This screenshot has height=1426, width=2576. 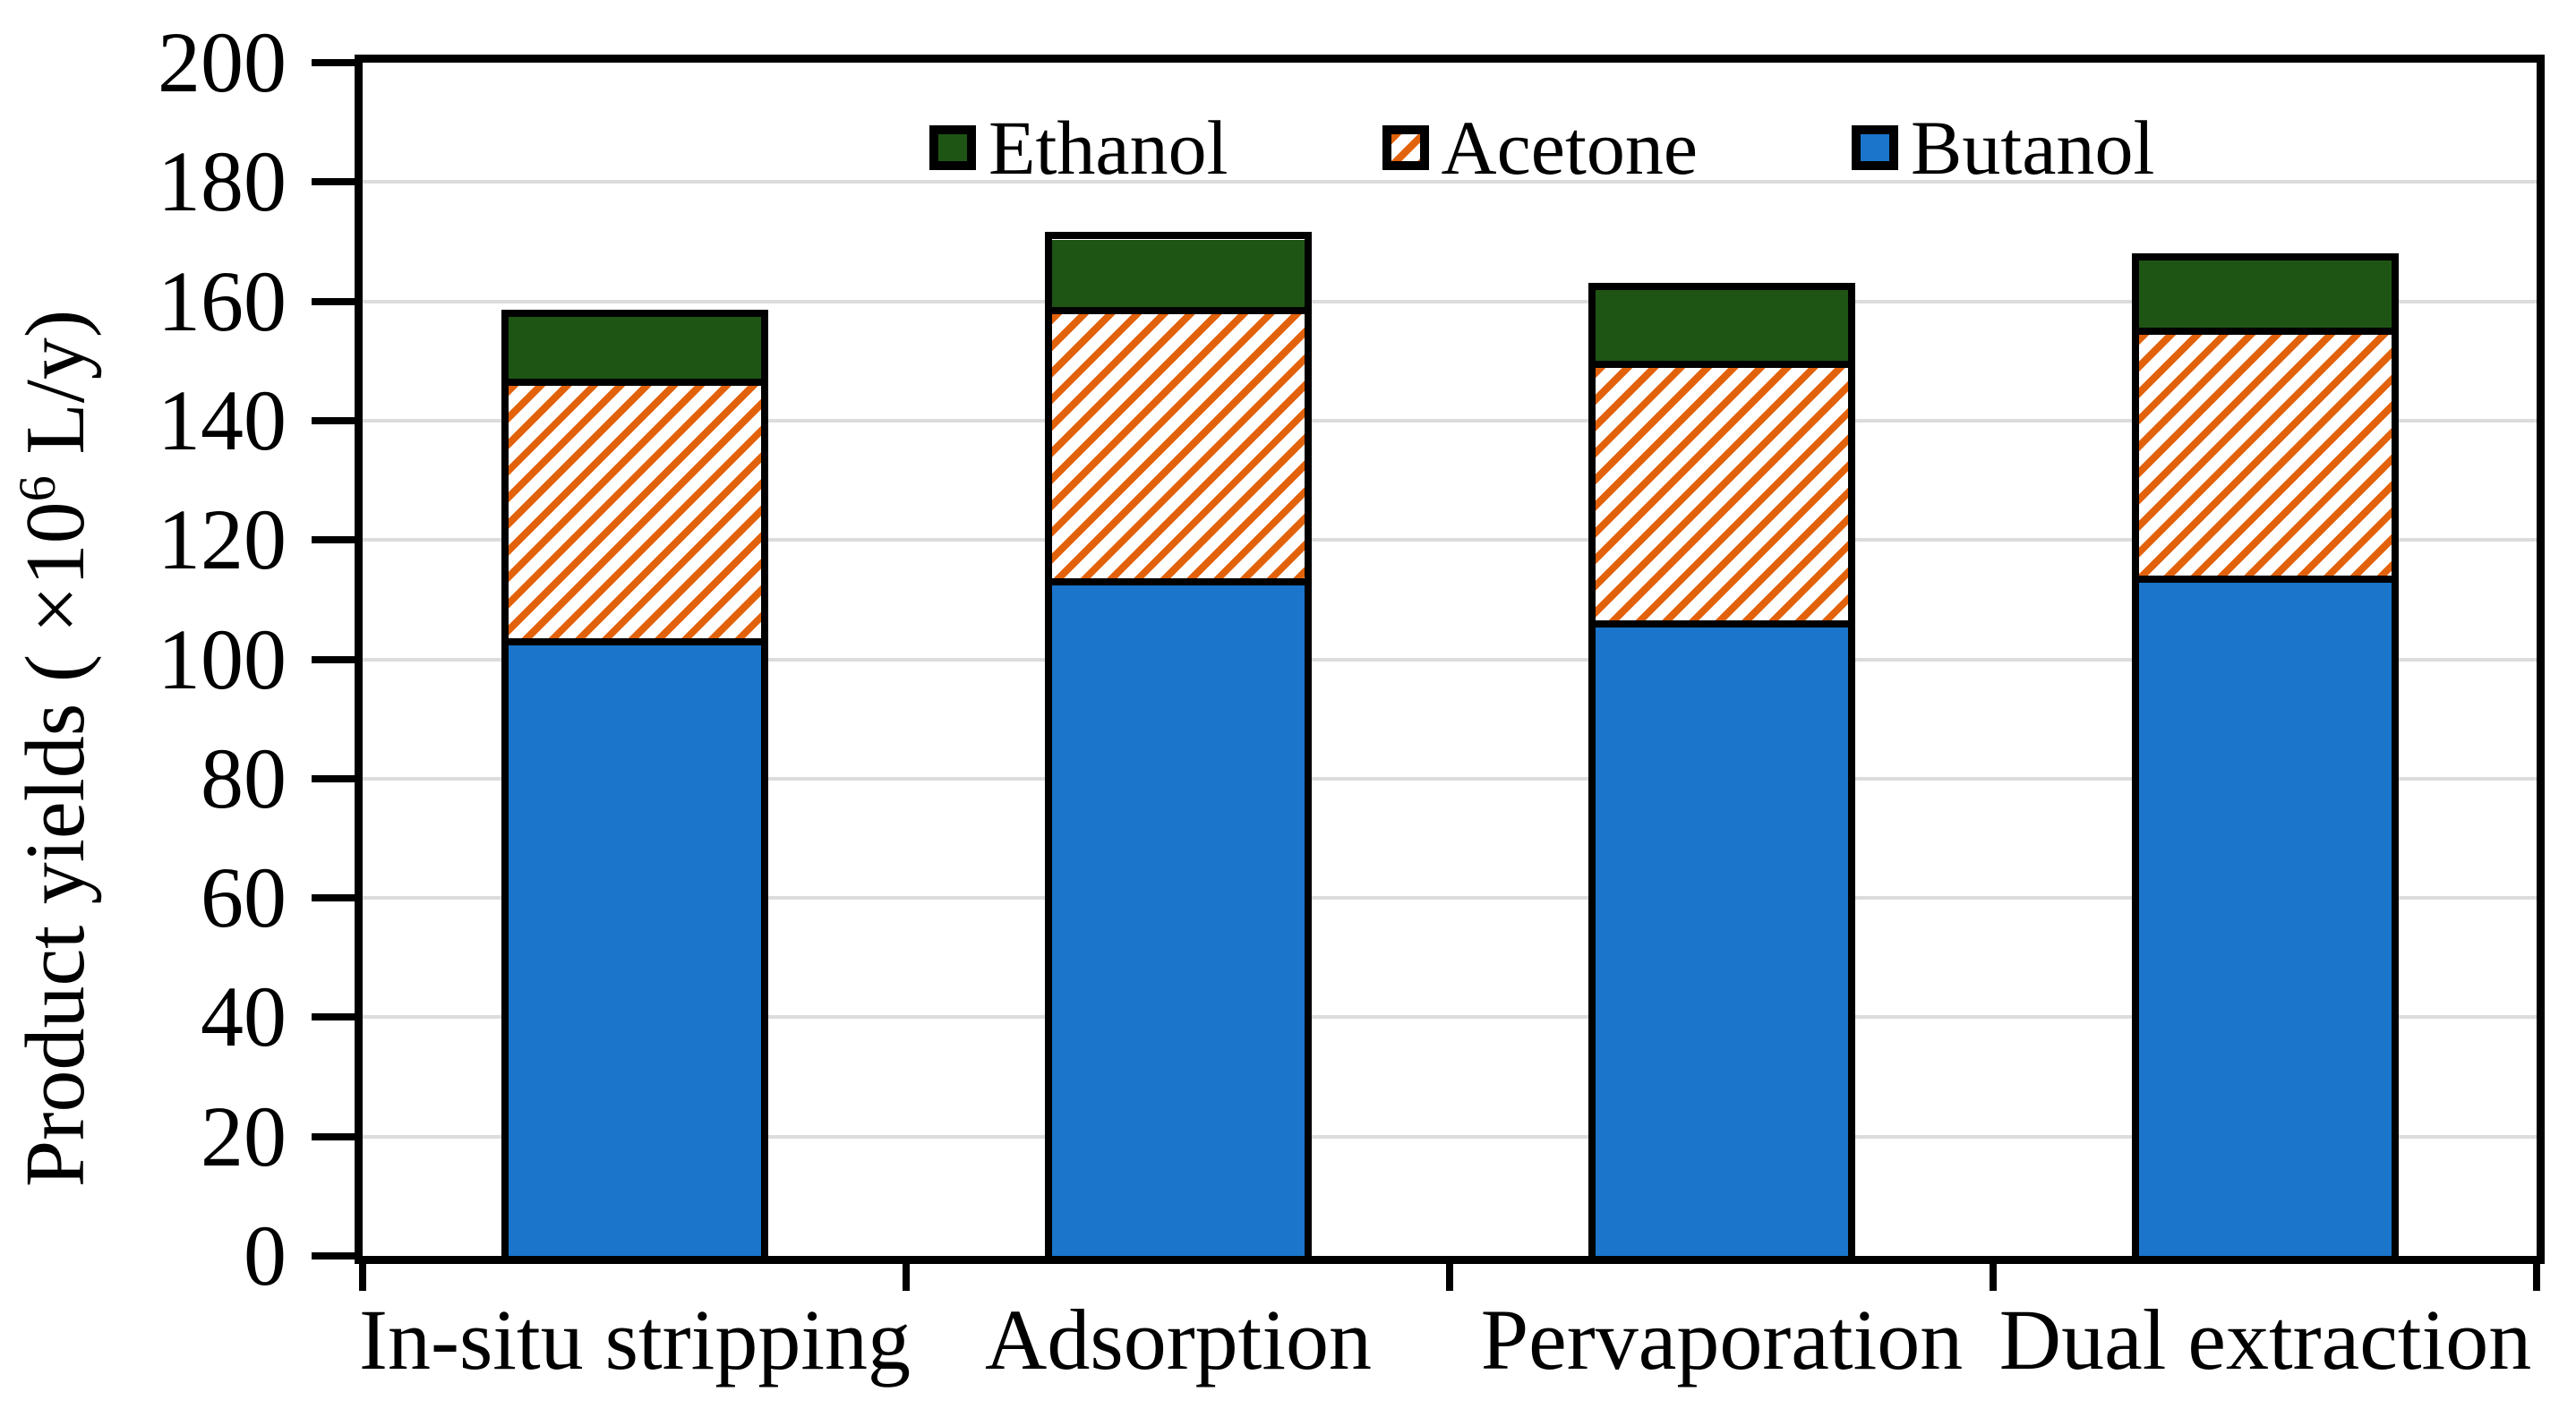 I want to click on legend-swatch-butanol, so click(x=1875, y=147).